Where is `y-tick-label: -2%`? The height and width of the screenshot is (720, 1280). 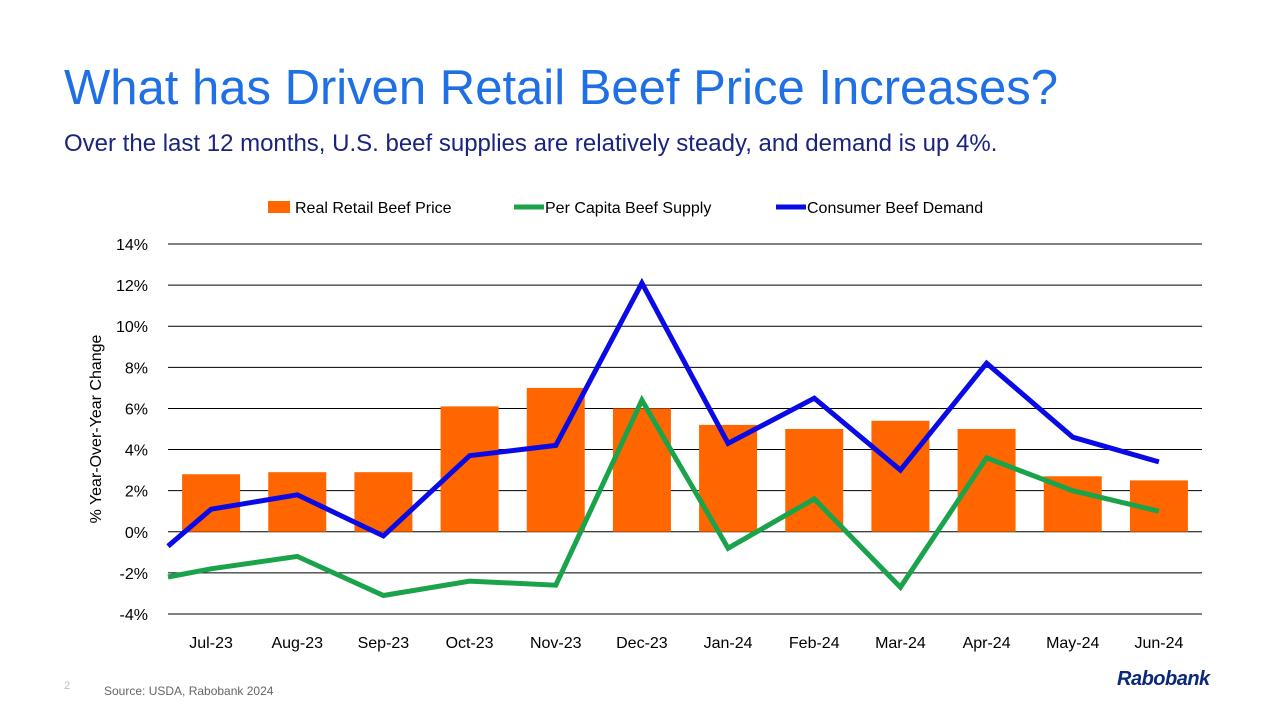 y-tick-label: -2% is located at coordinates (134, 574).